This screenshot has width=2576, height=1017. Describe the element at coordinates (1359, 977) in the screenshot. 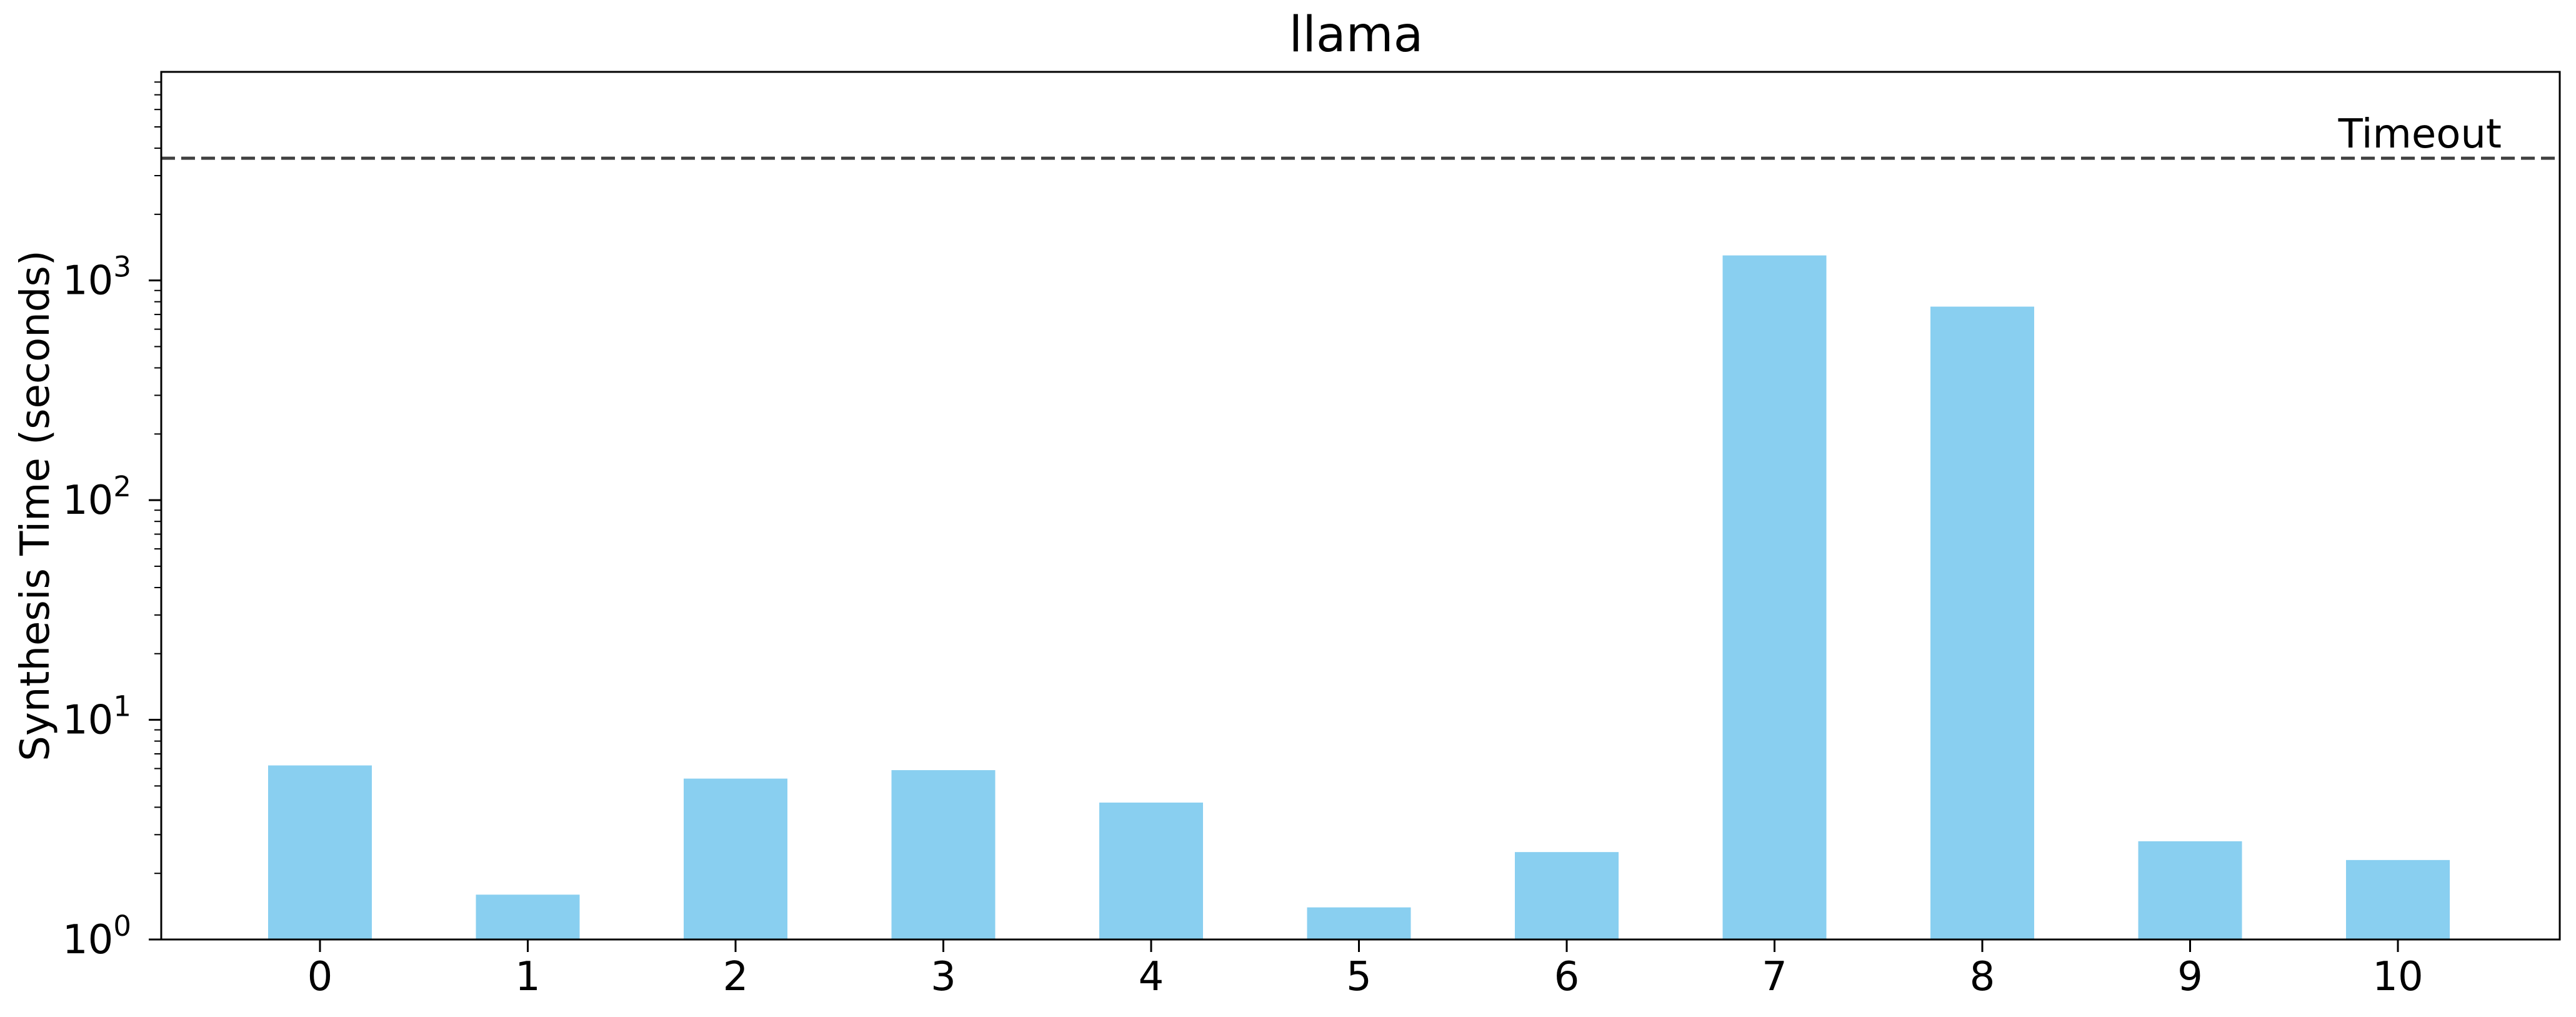

I see `x-tick-label: 5` at that location.